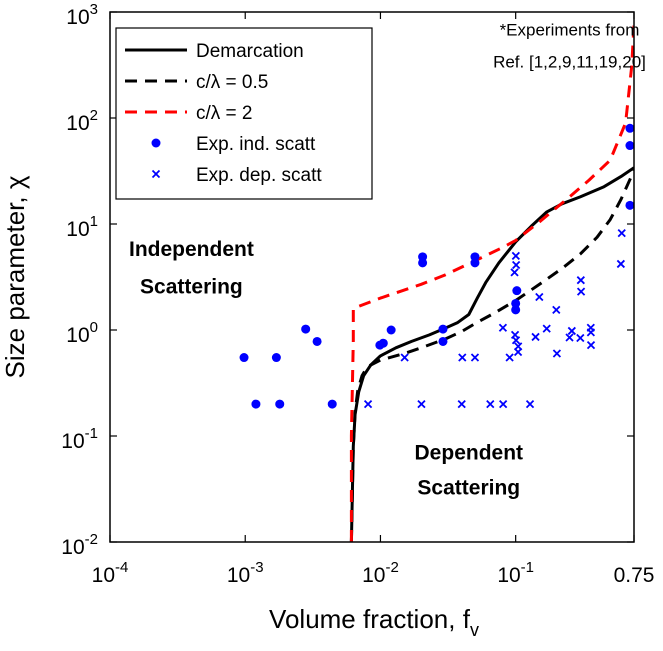  What do you see at coordinates (380, 573) in the screenshot?
I see `x-tick-label-2: 10⁻²` at bounding box center [380, 573].